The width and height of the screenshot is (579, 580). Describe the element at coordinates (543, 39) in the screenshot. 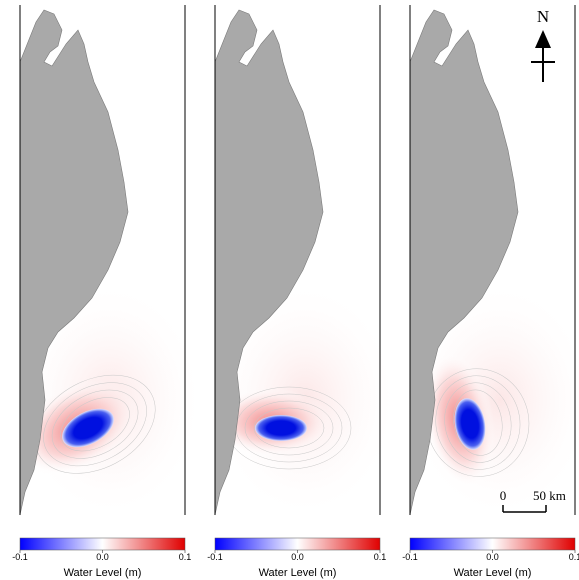

I see `arrow-head` at that location.